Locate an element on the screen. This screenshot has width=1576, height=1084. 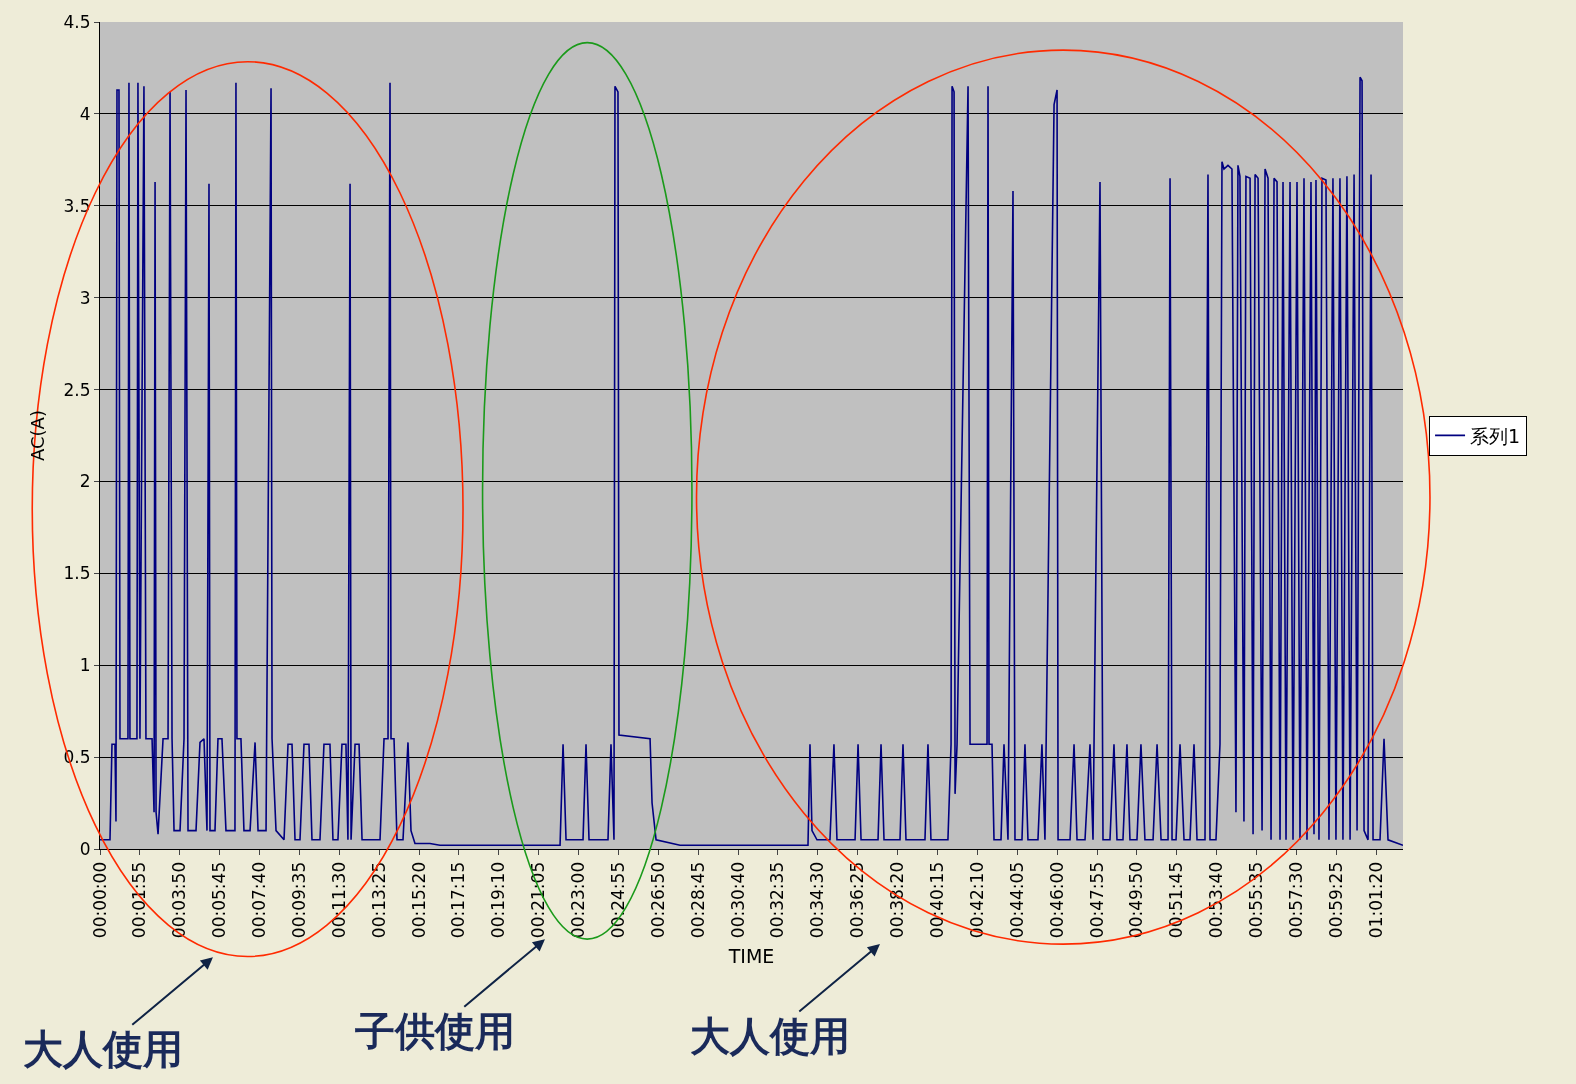
y-tick-label: 1.5 is located at coordinates (77, 573).